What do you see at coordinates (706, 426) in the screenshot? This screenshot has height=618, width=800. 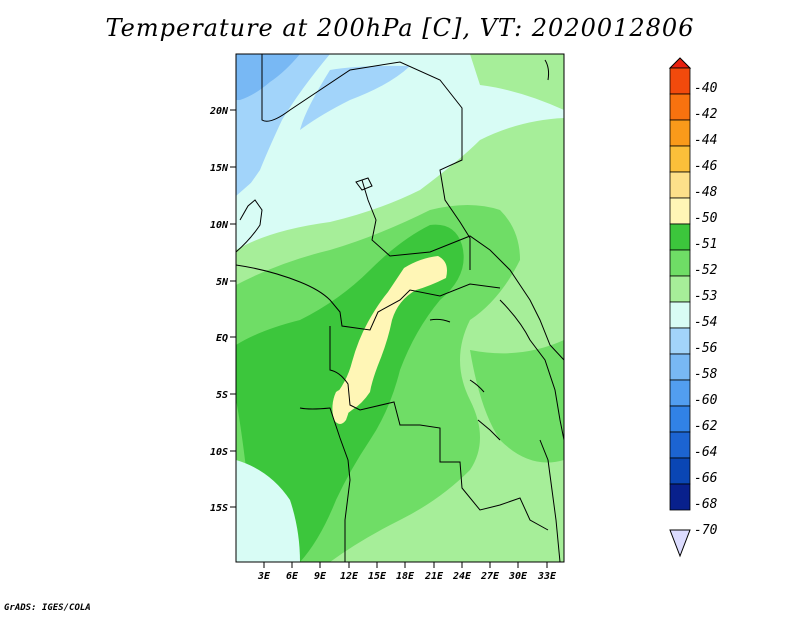 I see `colorbar-label: -62` at bounding box center [706, 426].